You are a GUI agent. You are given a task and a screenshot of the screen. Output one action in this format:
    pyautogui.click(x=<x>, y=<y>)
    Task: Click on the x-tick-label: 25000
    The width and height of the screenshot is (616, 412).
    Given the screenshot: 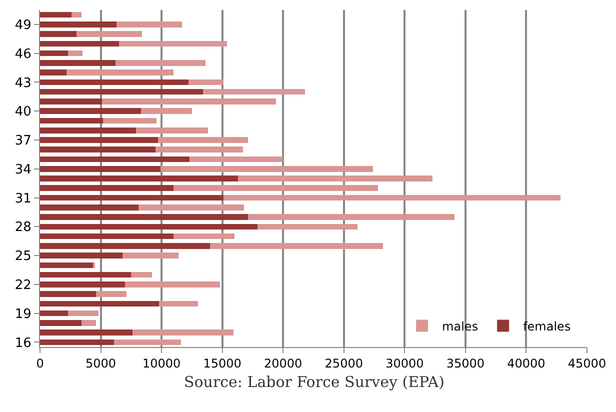 What is the action you would take?
    pyautogui.click(x=343, y=363)
    